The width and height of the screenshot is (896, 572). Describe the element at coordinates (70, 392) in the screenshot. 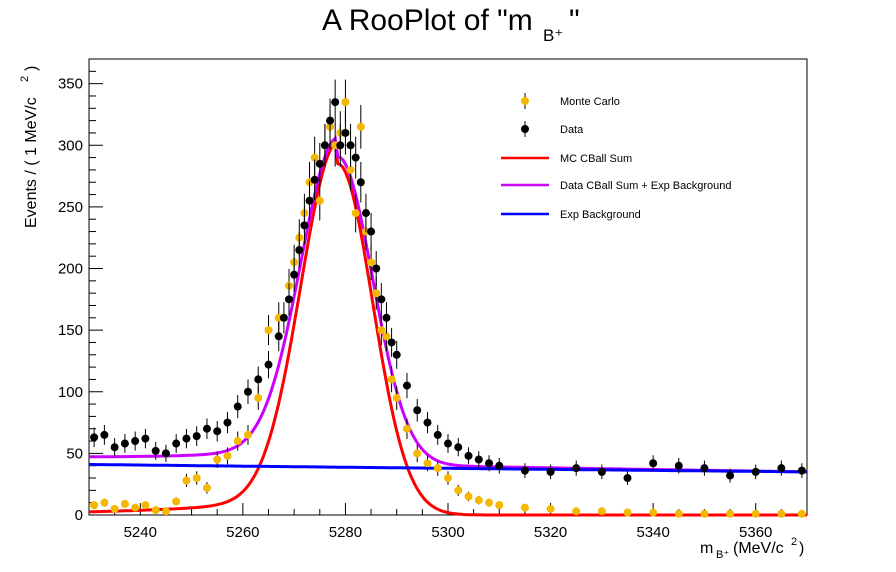

I see `y-tick-label: 100` at that location.